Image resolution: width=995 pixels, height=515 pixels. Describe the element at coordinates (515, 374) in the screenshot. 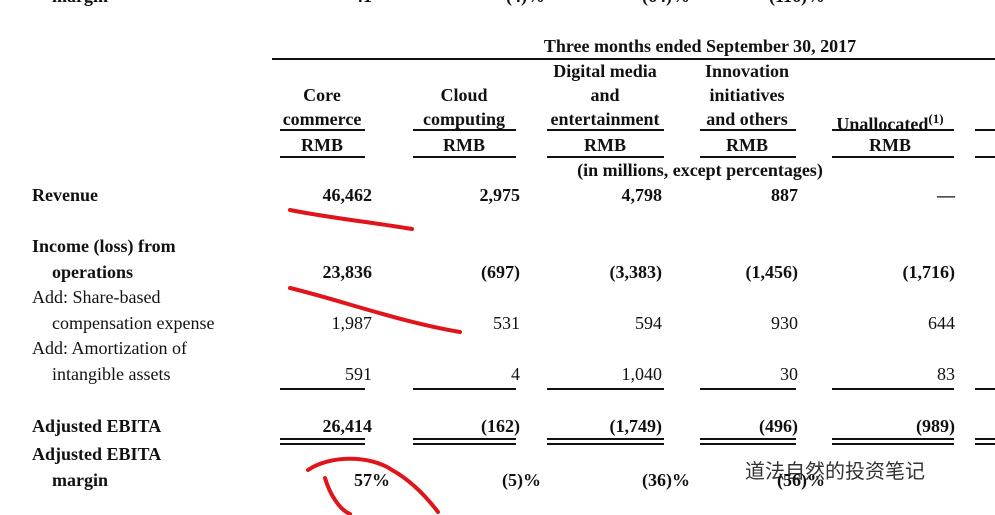

I see `cell: 4` at that location.